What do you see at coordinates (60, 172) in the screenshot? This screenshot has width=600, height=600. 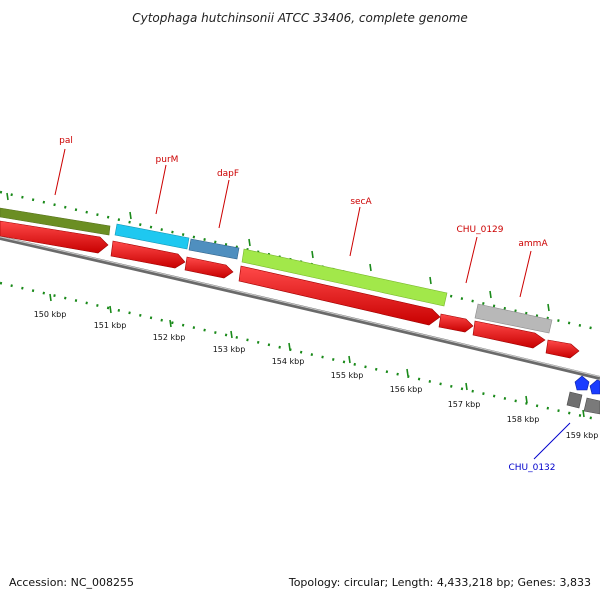 I see `leader-pal` at bounding box center [60, 172].